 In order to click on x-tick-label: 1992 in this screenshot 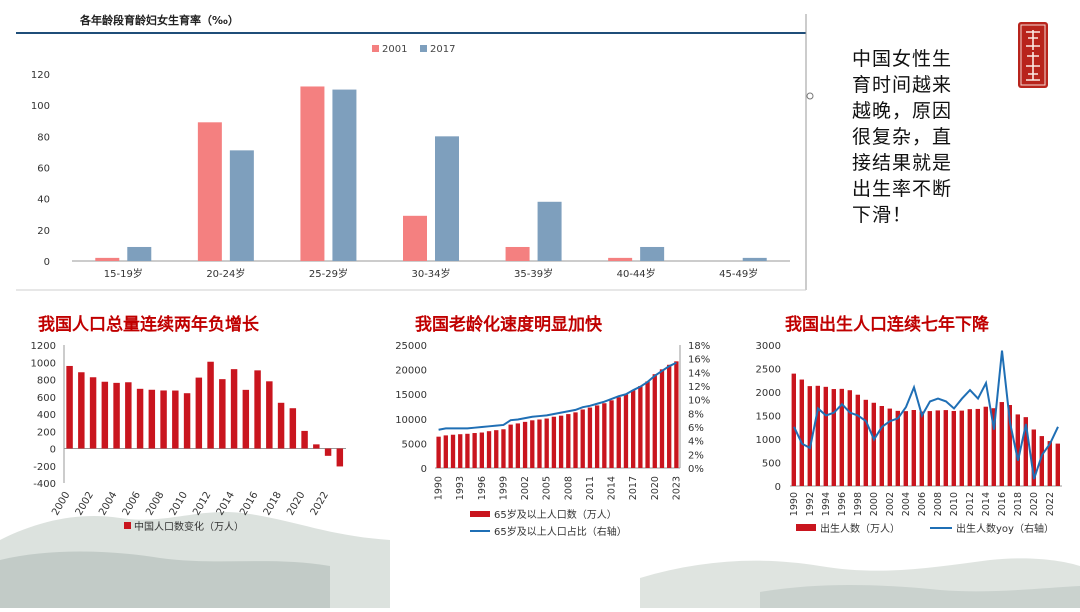, I will do `click(810, 504)`.